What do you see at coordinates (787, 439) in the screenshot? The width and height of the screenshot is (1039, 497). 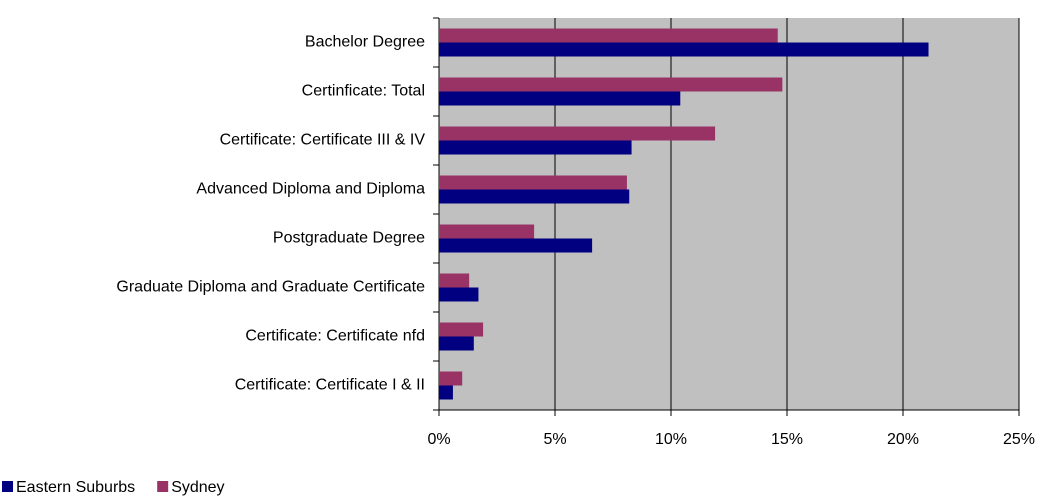 I see `x-tick-label: 15%` at bounding box center [787, 439].